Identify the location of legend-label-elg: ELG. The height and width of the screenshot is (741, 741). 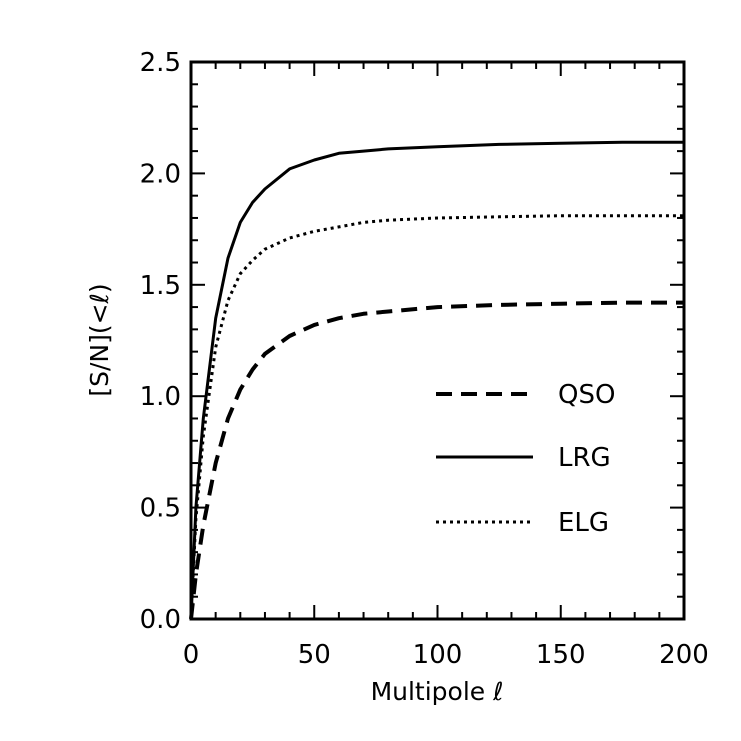
(583, 523).